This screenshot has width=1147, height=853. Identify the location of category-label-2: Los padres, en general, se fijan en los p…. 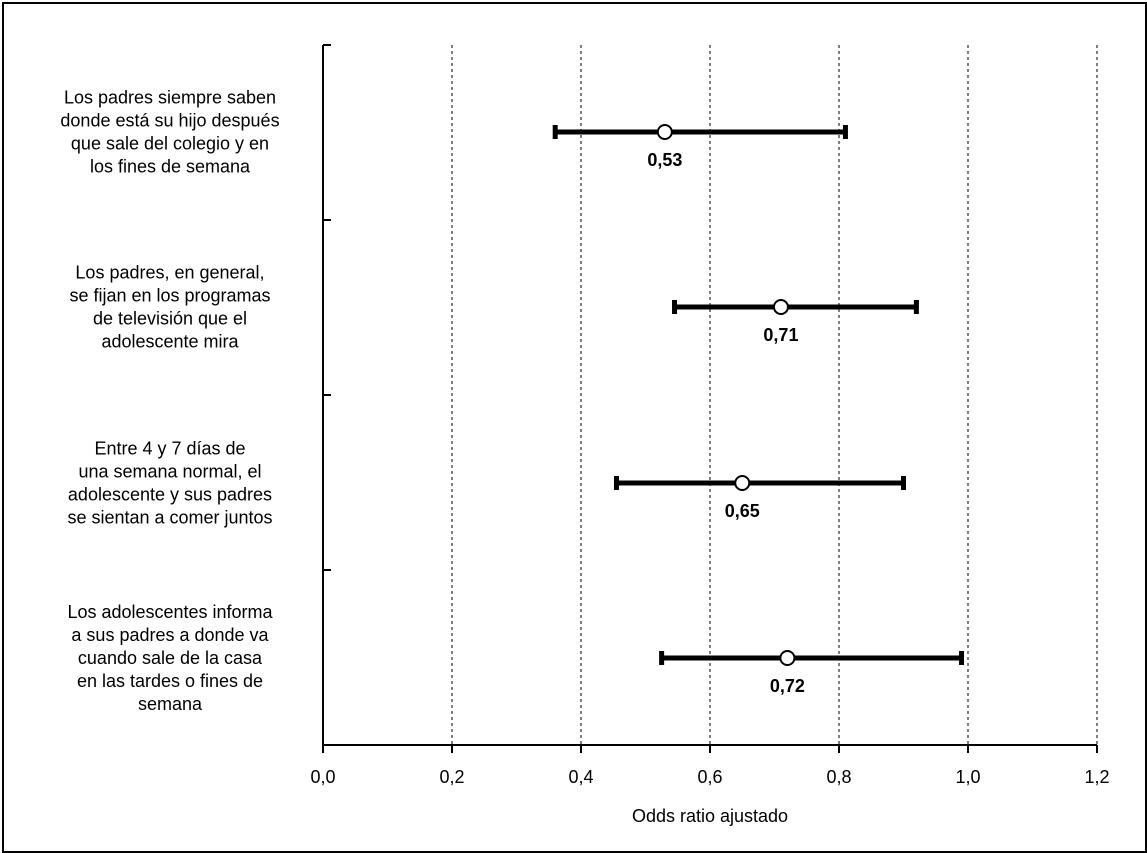
(169, 307).